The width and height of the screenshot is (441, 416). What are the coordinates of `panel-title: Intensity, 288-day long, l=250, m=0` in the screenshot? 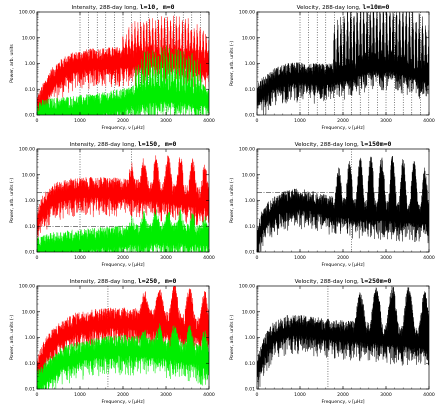 It's located at (123, 281).